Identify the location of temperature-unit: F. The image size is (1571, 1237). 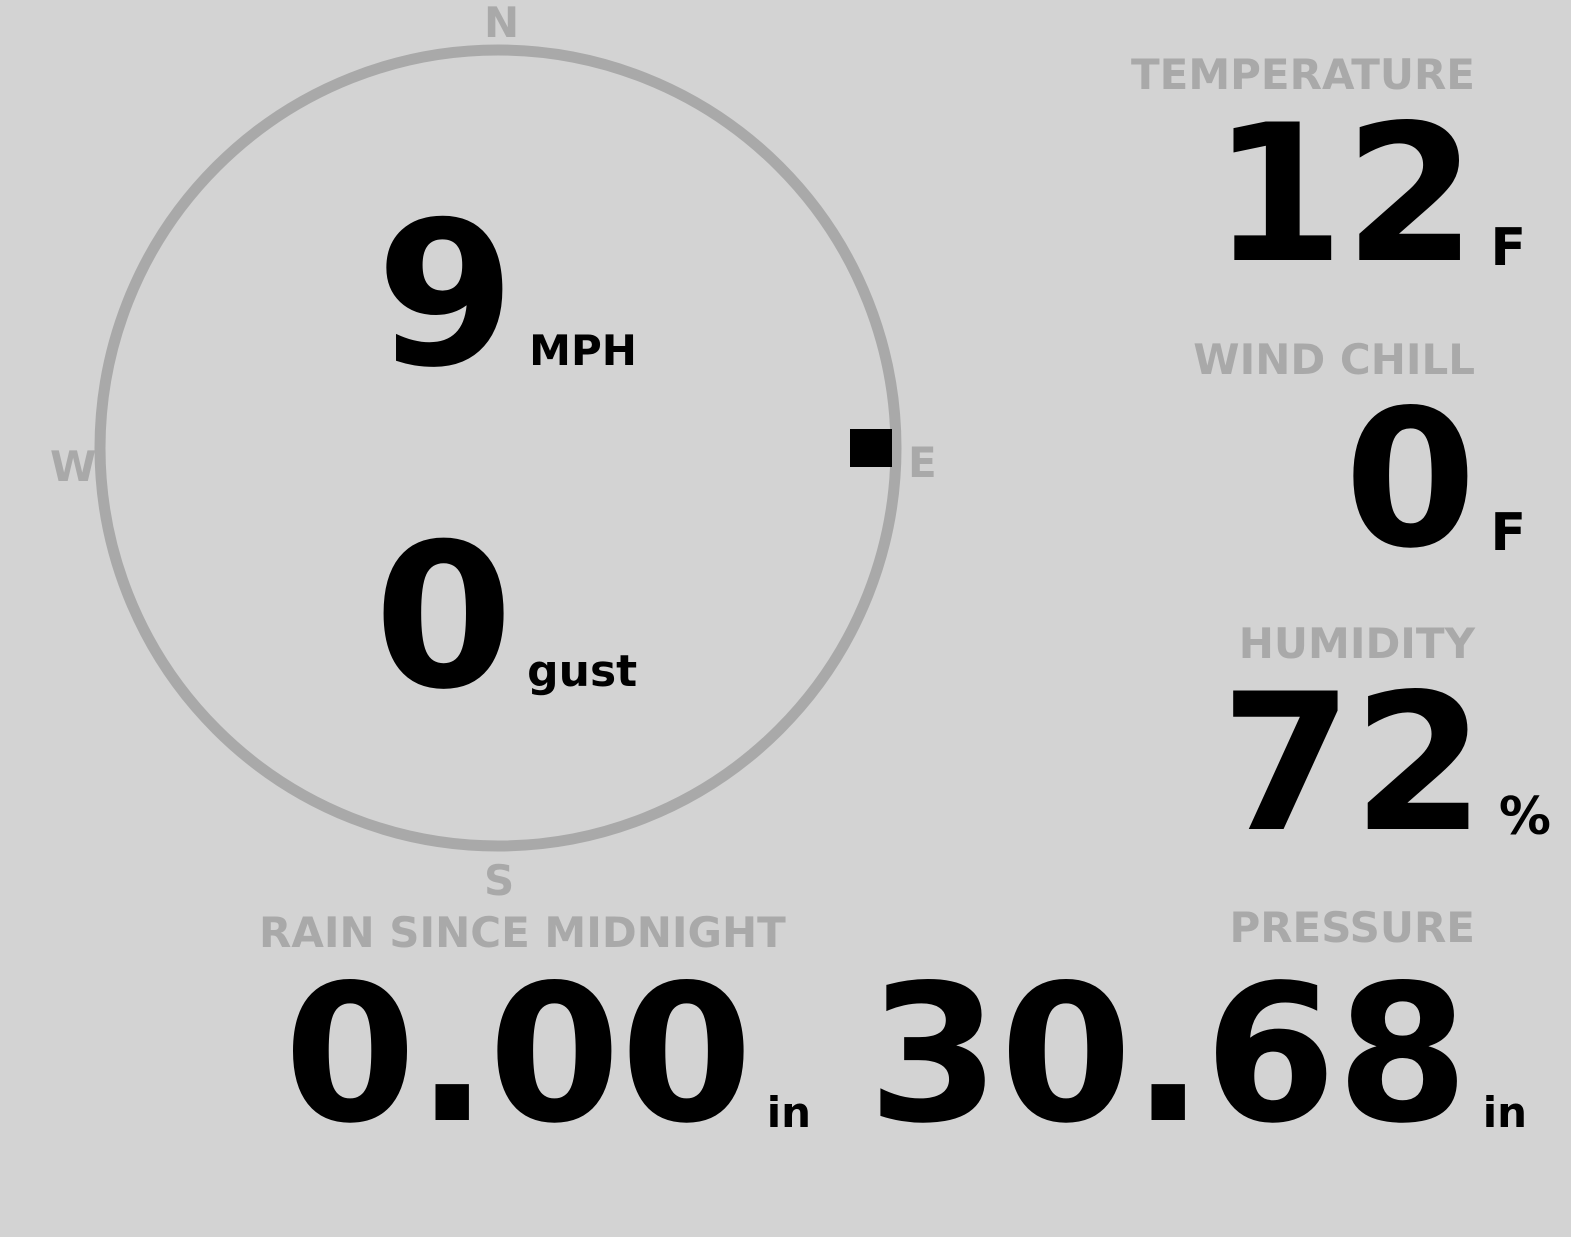
(1508, 248).